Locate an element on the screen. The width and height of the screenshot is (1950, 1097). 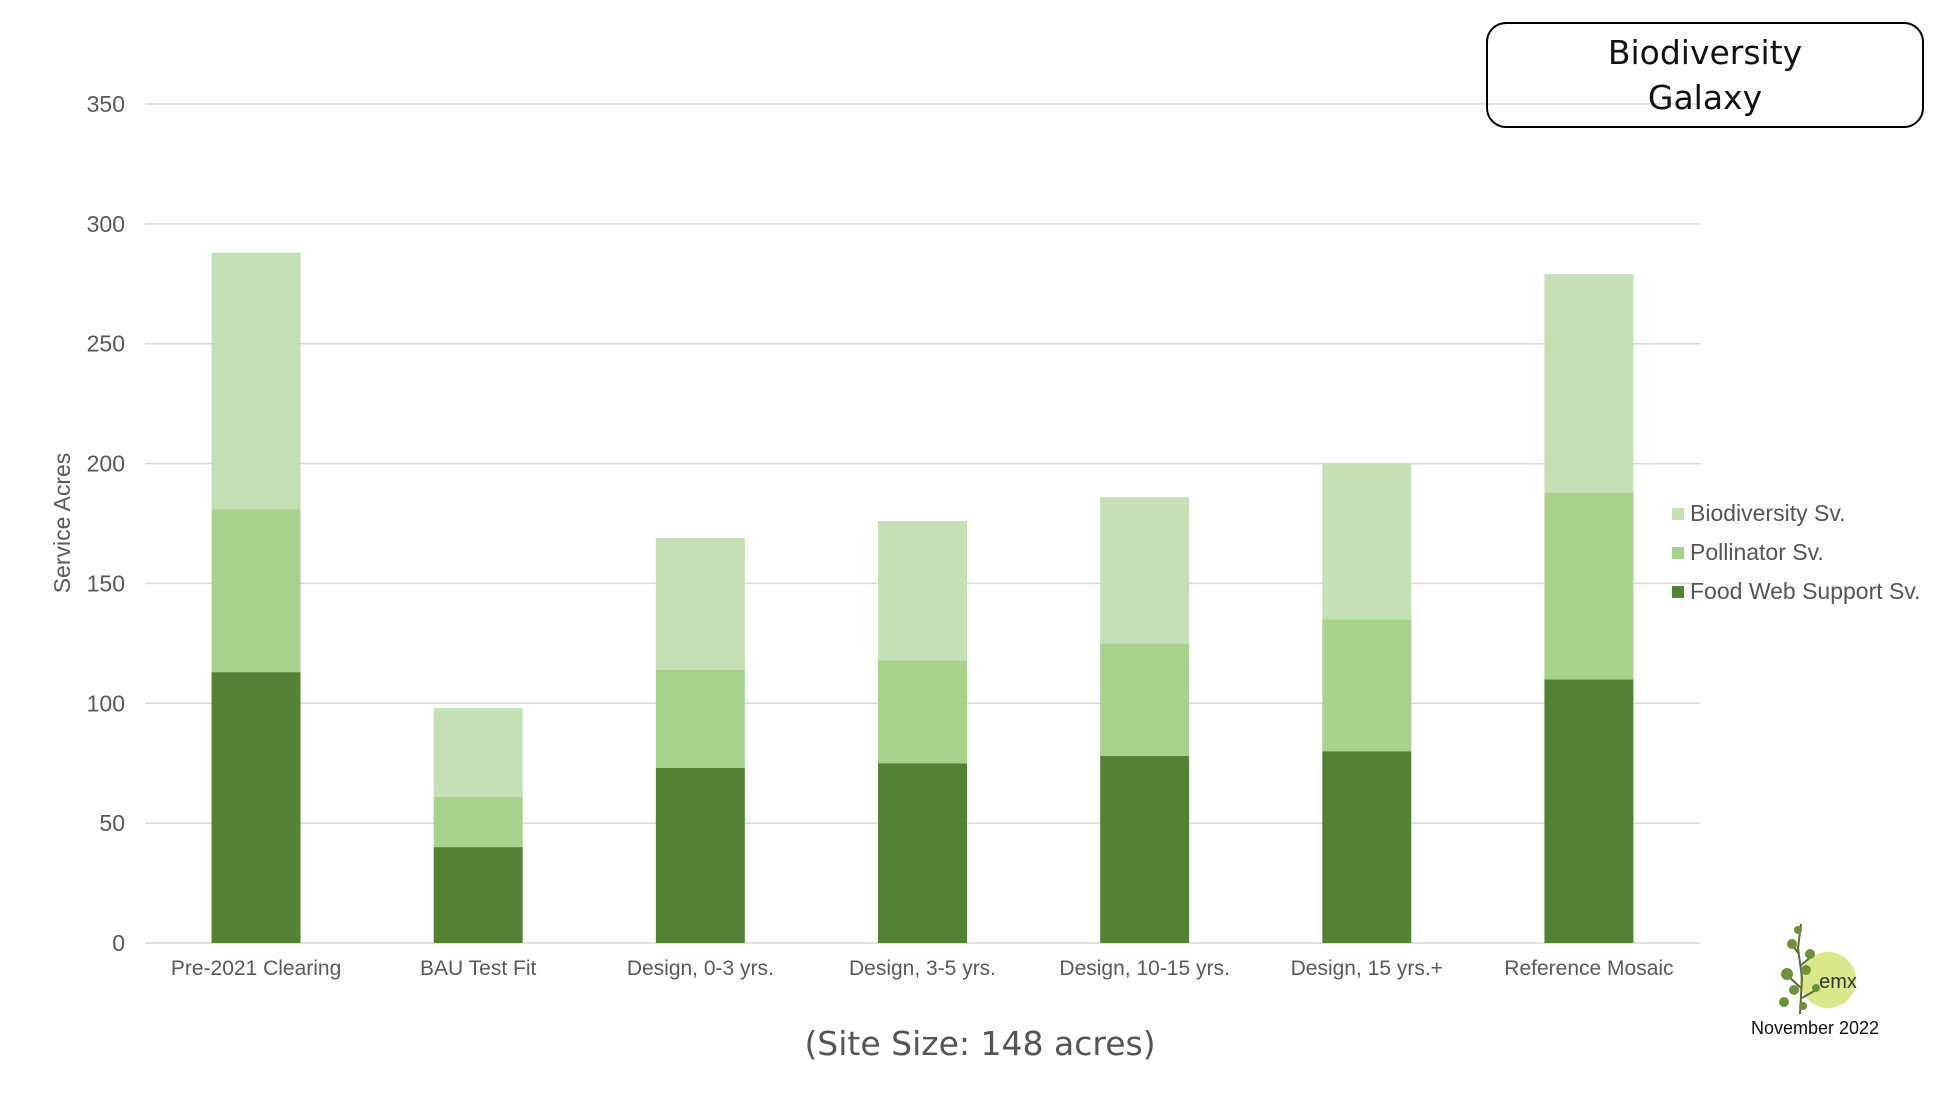
logo-circle is located at coordinates (1828, 980).